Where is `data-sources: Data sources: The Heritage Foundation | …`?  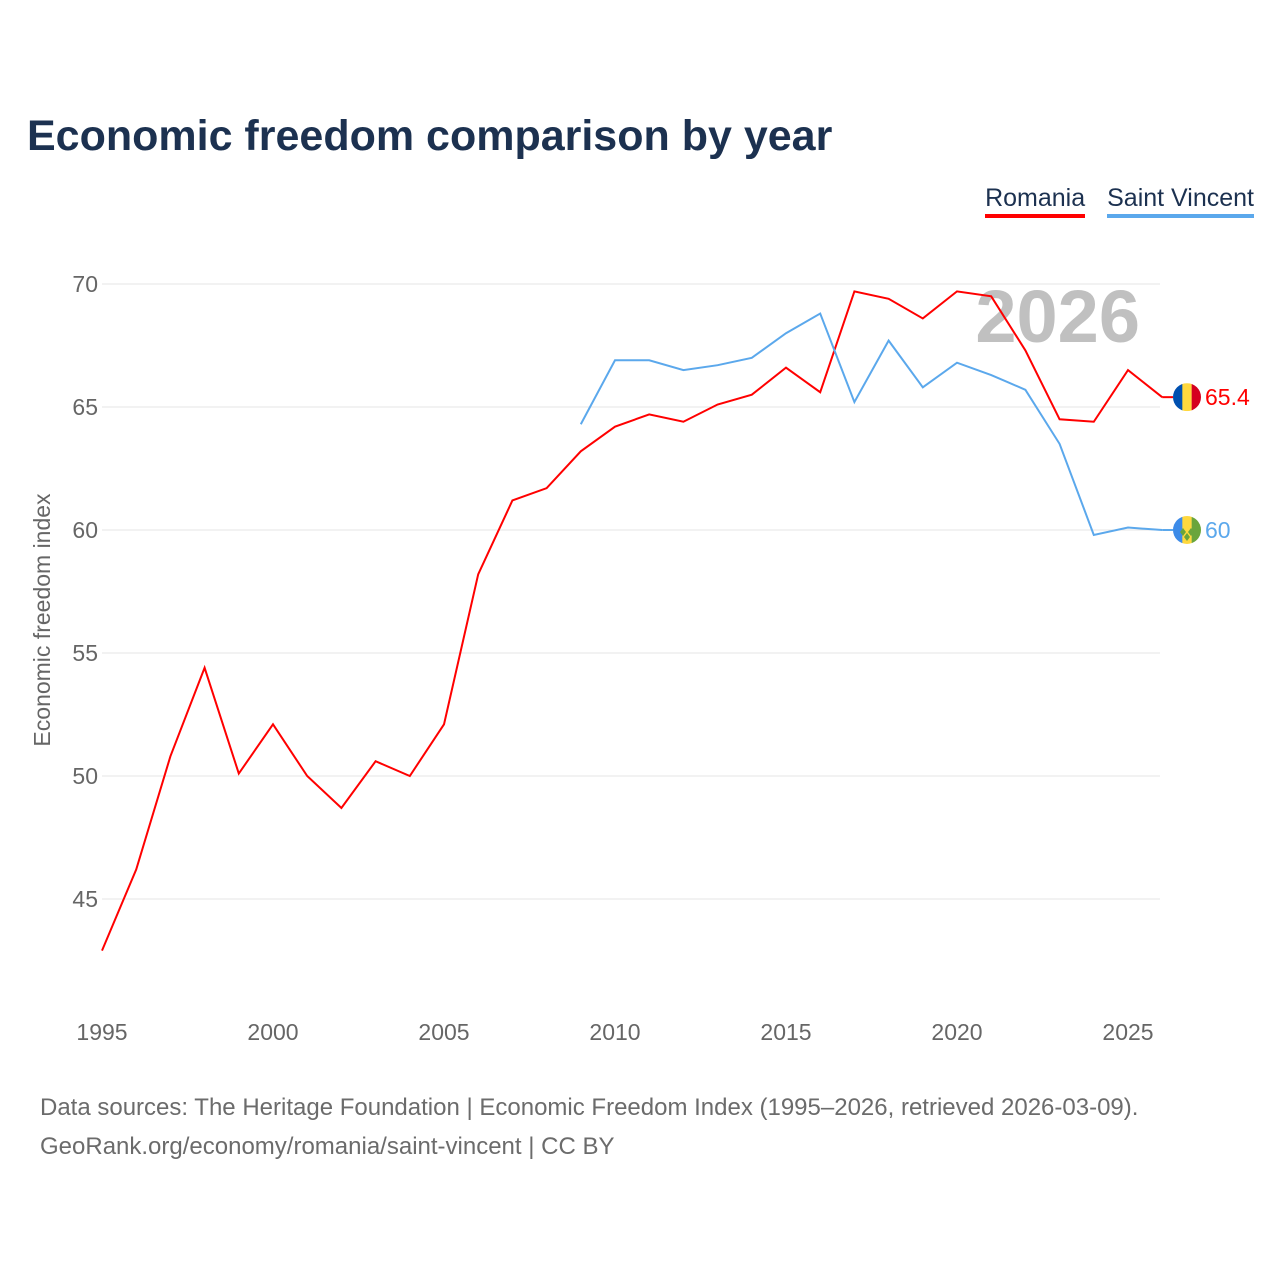 data-sources: Data sources: The Heritage Foundation | … is located at coordinates (589, 1127).